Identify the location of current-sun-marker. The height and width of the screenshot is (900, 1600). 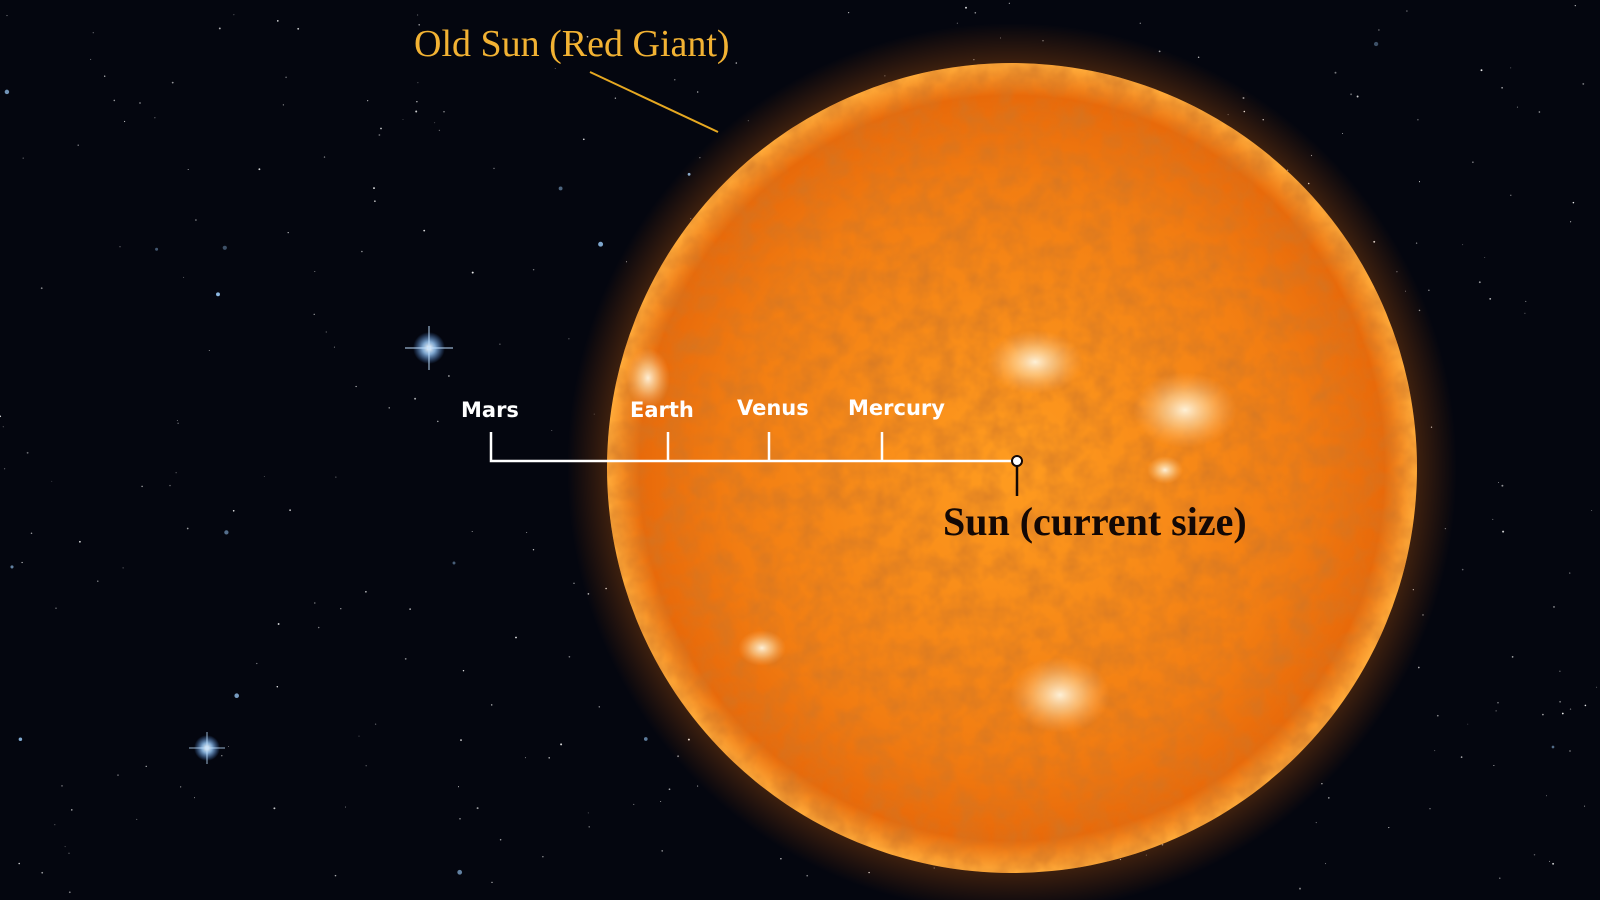
(1017, 461).